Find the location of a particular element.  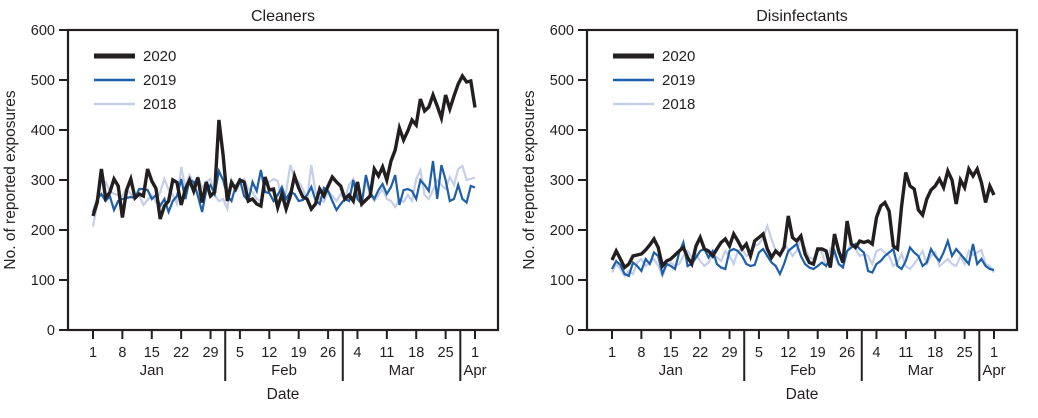

chart-title: Cleaners is located at coordinates (283, 16).